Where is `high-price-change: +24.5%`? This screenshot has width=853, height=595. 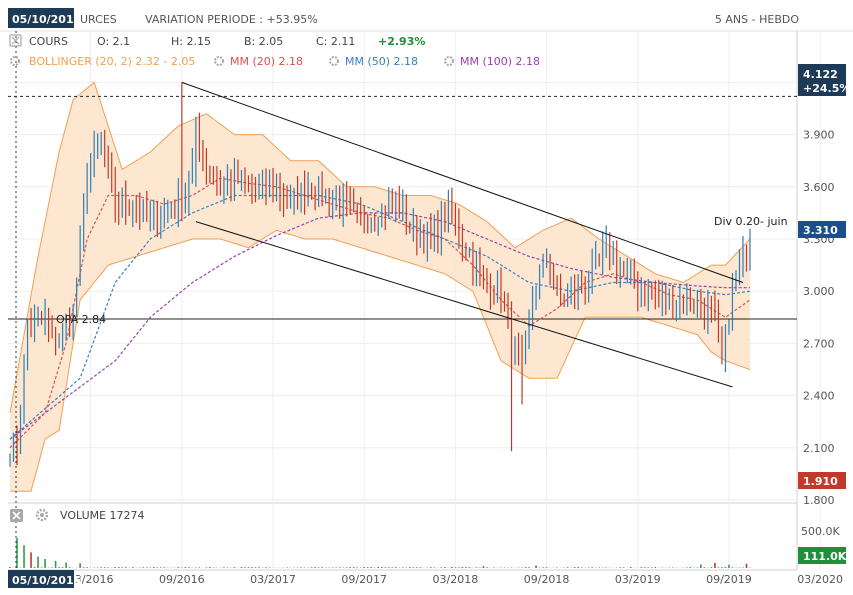
high-price-change: +24.5% is located at coordinates (826, 88).